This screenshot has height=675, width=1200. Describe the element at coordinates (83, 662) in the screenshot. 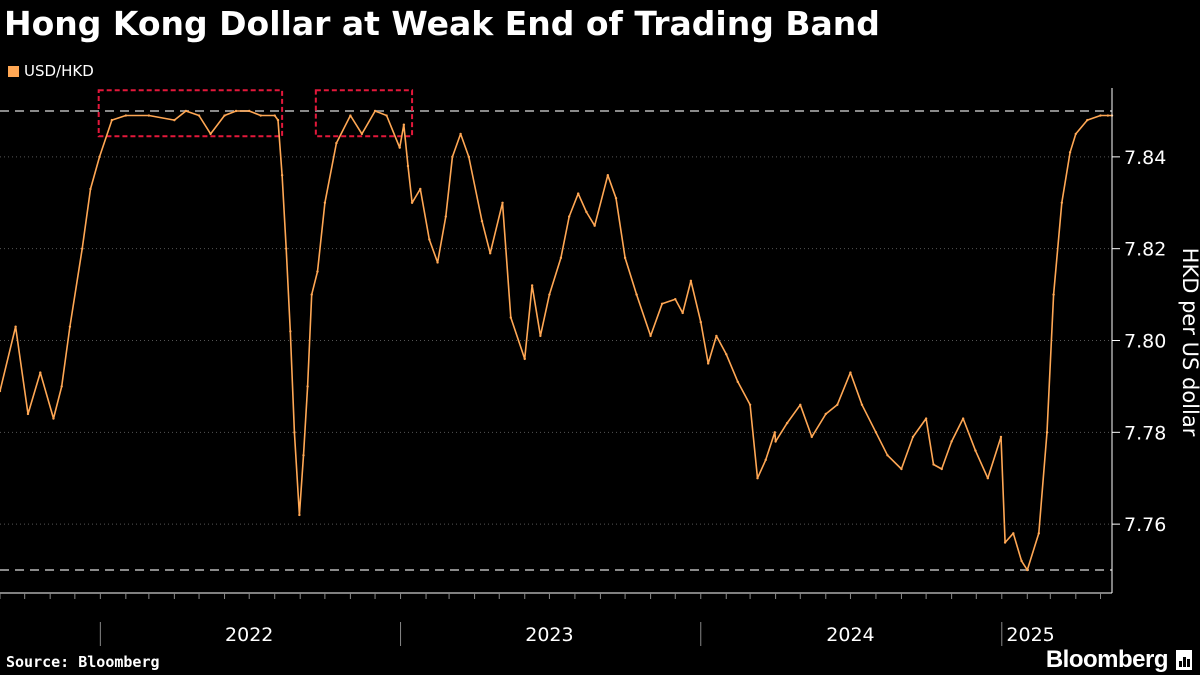

I see `source-note: Source: Bloomberg` at that location.